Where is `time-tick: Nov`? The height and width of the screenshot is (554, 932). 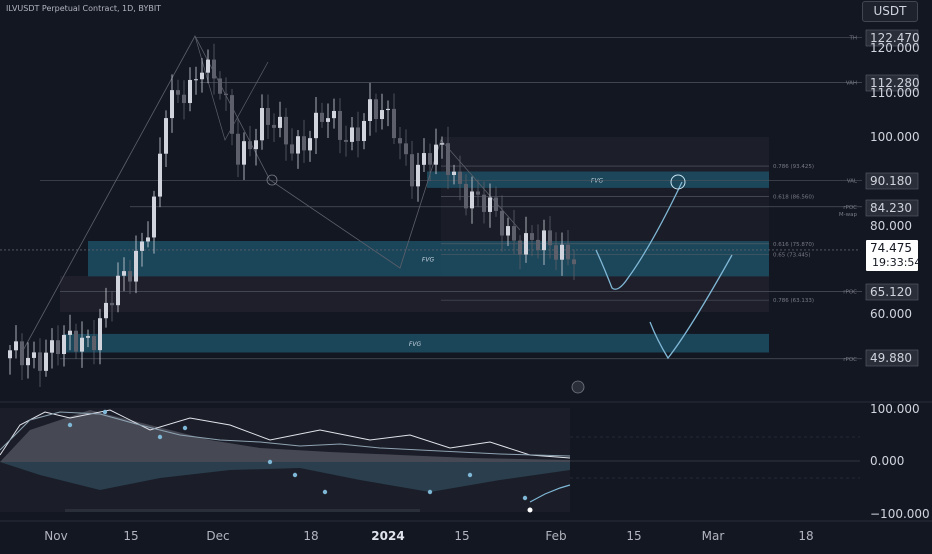
time-tick: Nov is located at coordinates (55, 536).